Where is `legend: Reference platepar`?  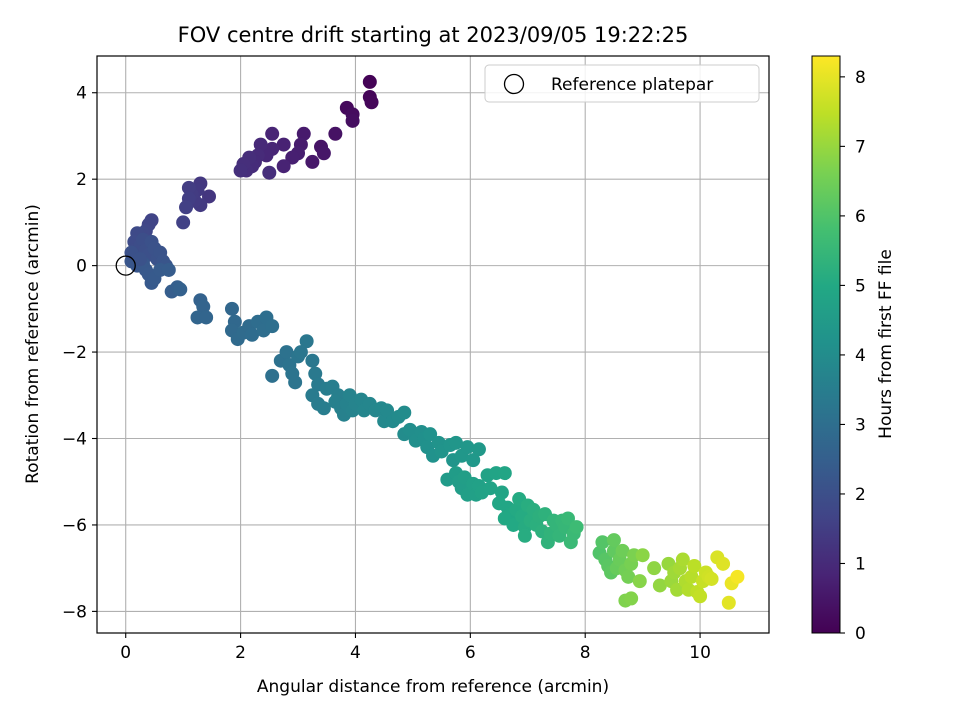
legend: Reference platepar is located at coordinates (622, 83).